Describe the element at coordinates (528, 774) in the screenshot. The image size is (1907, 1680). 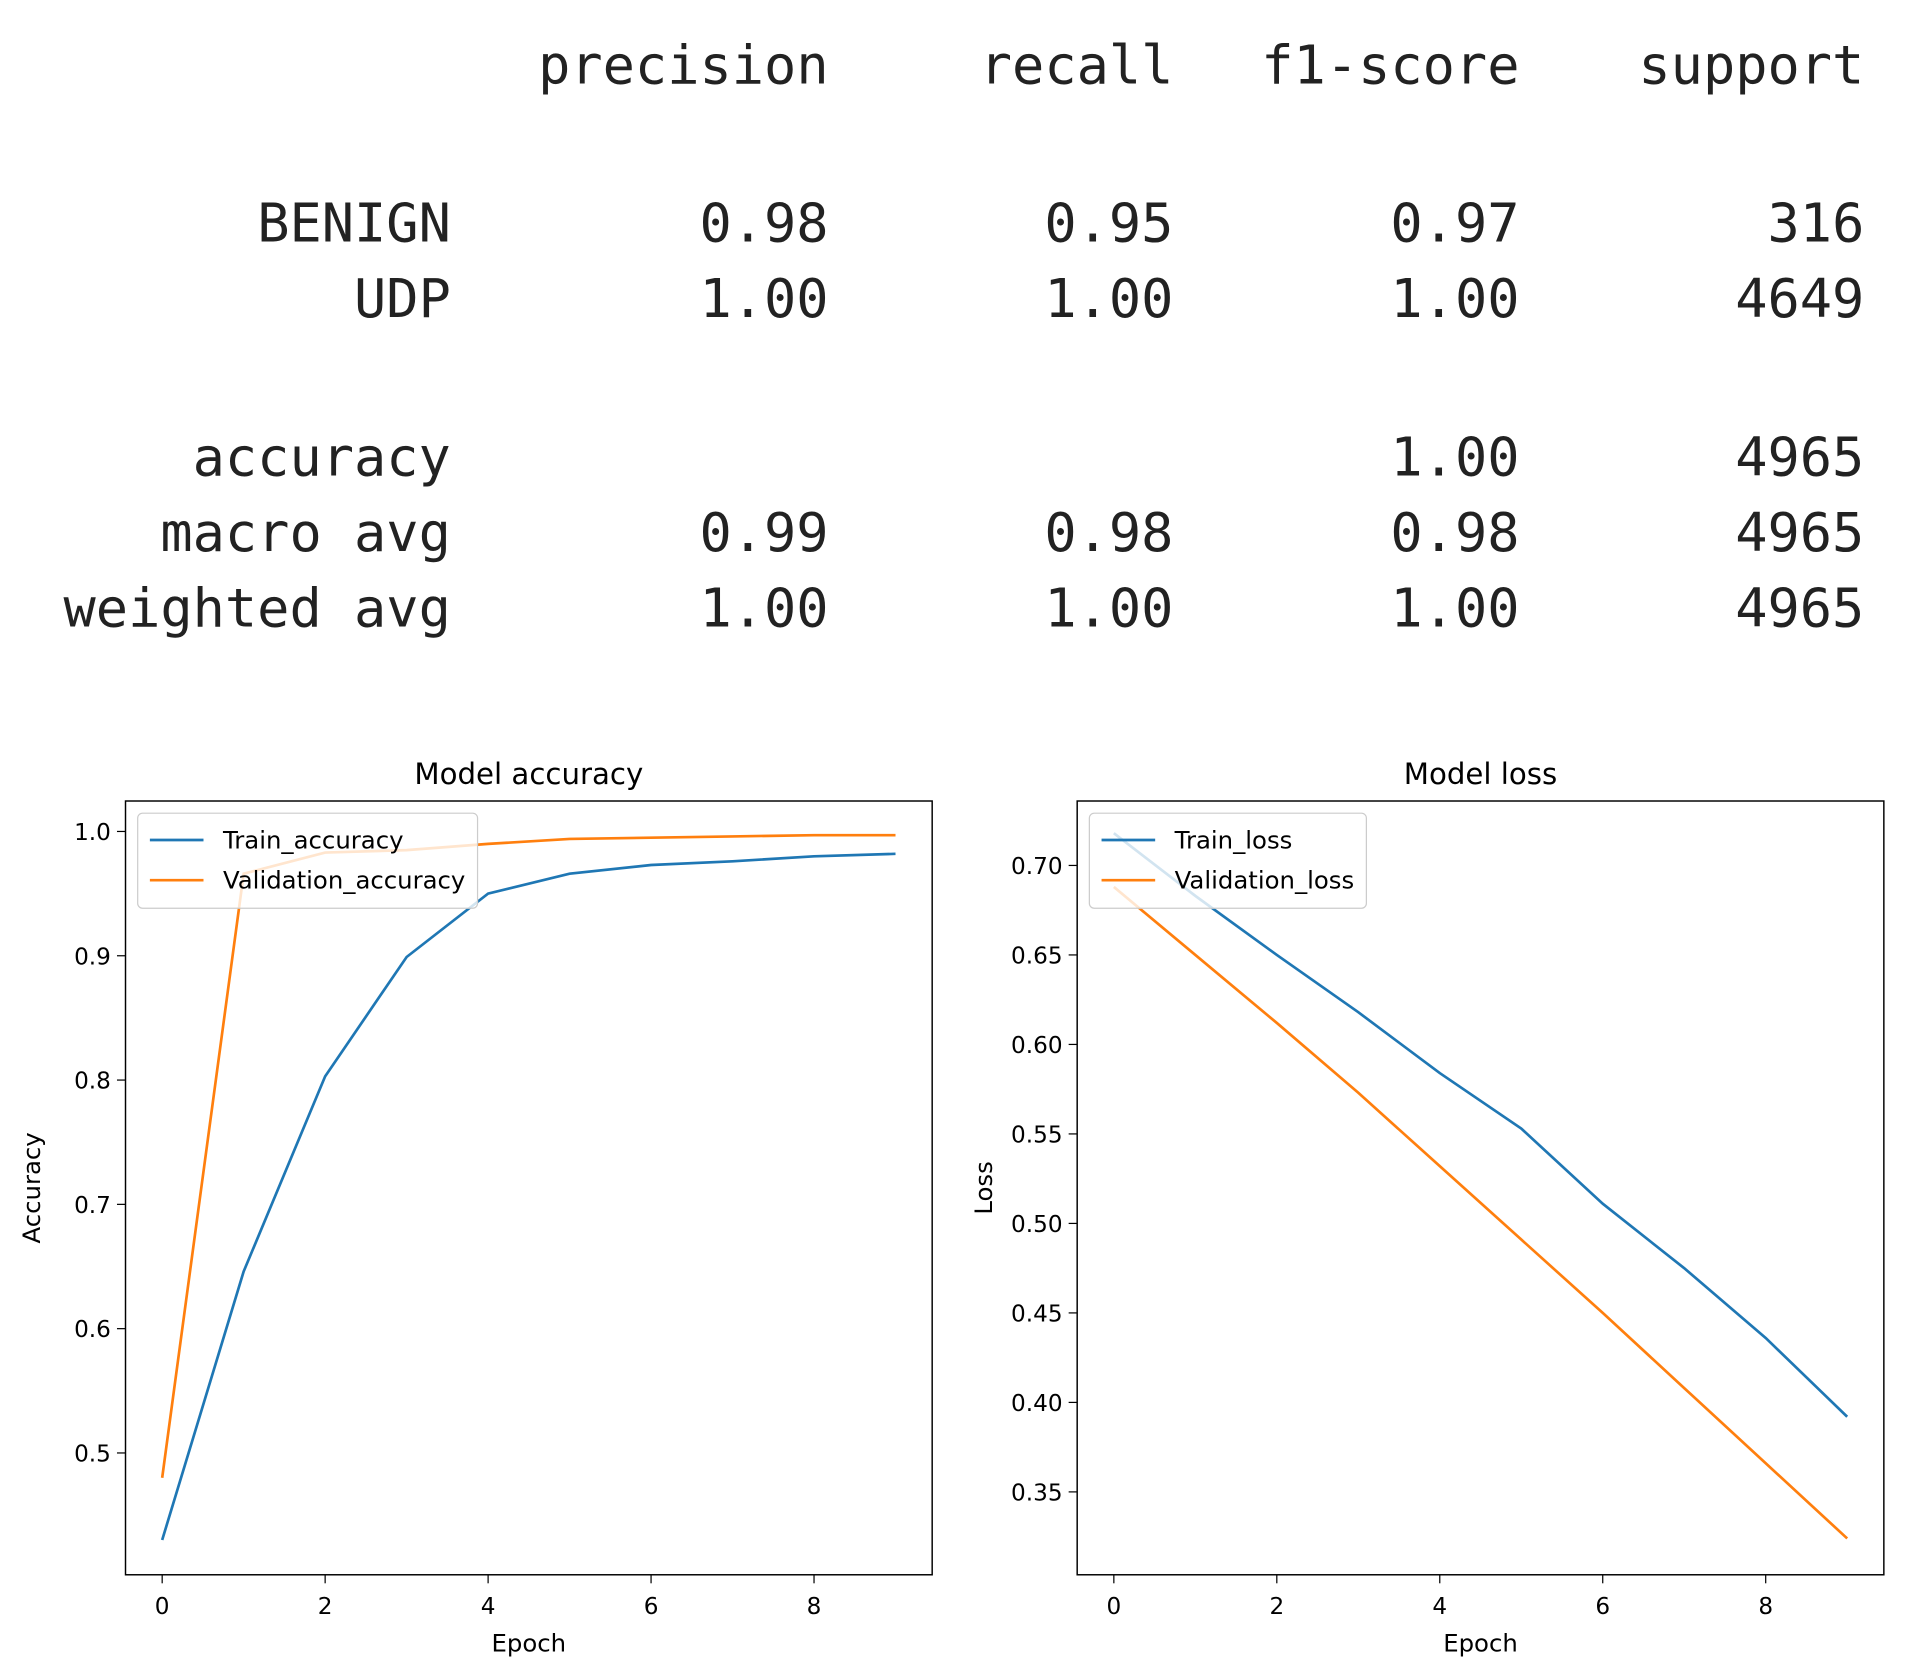
I see `chart-title: Model accuracy` at that location.